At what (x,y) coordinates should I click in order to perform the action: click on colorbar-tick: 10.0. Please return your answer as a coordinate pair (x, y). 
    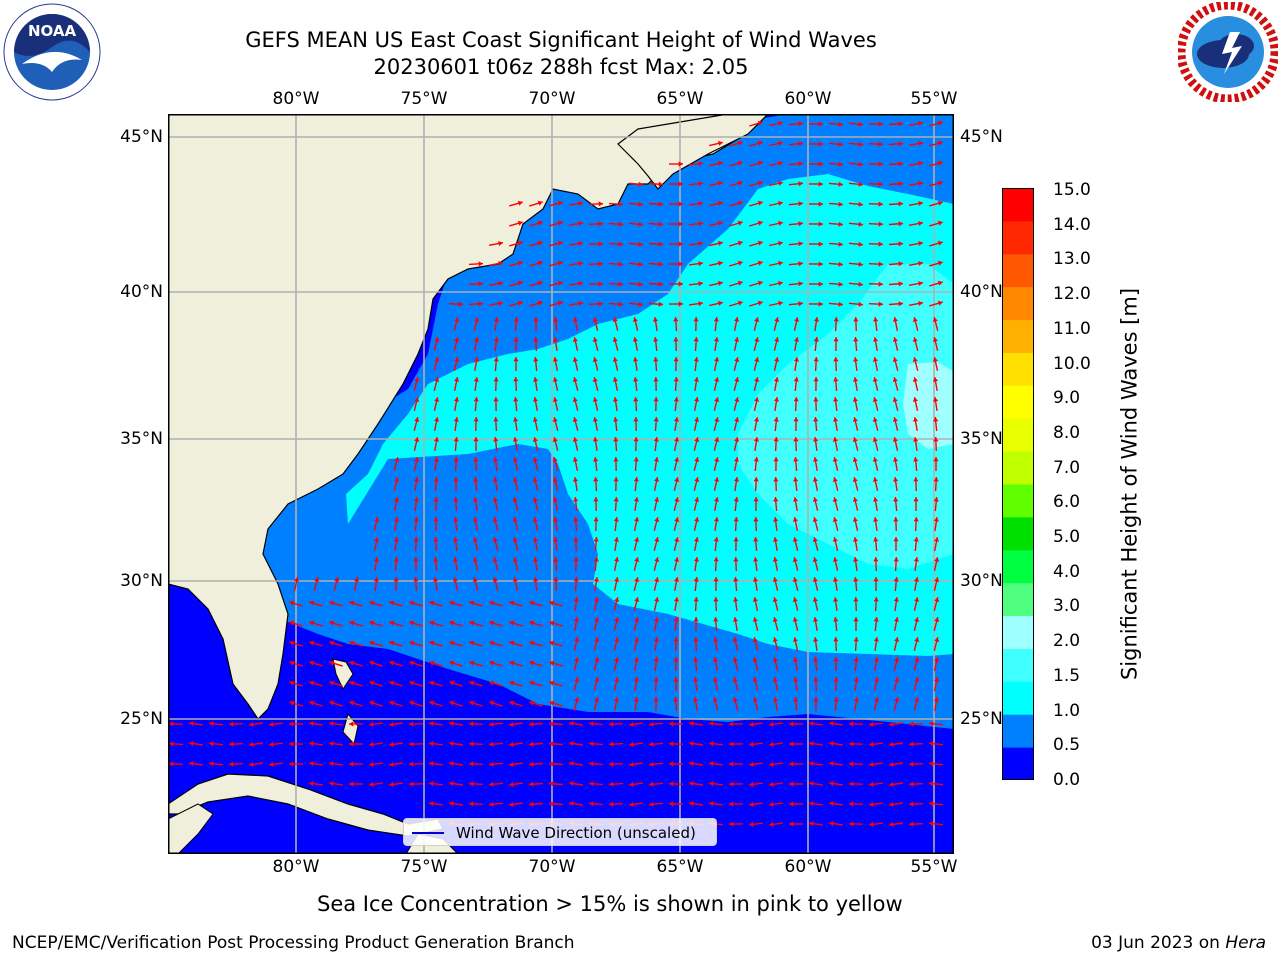
    Looking at the image, I should click on (1072, 363).